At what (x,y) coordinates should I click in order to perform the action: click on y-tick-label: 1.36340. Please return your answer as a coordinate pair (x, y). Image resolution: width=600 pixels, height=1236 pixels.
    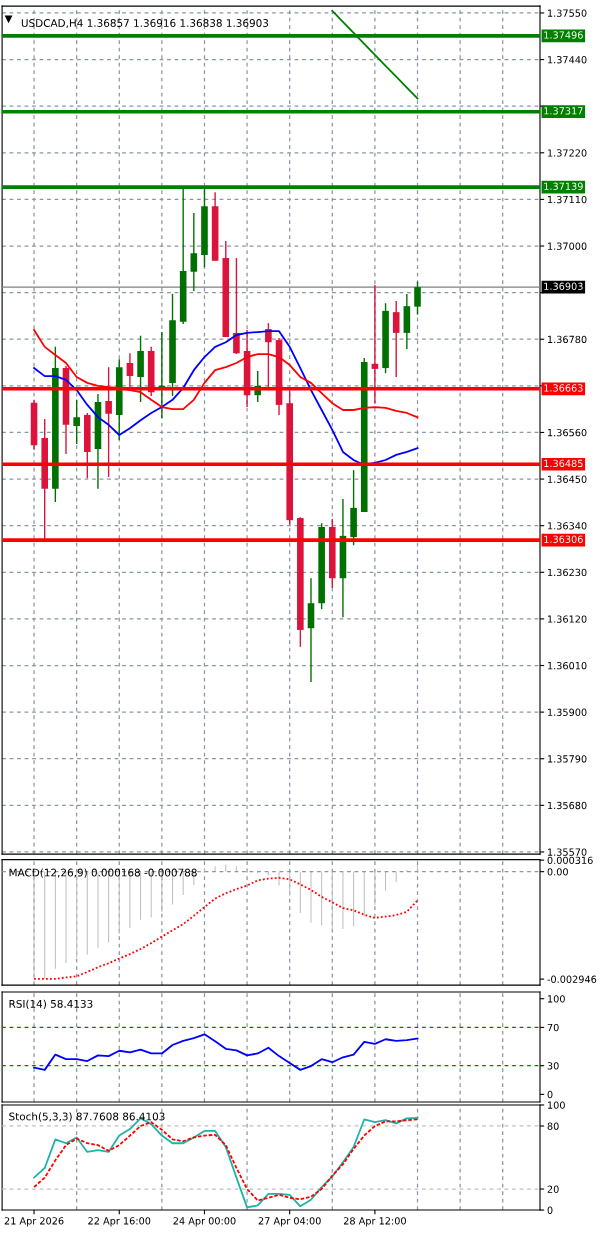
    Looking at the image, I should click on (567, 526).